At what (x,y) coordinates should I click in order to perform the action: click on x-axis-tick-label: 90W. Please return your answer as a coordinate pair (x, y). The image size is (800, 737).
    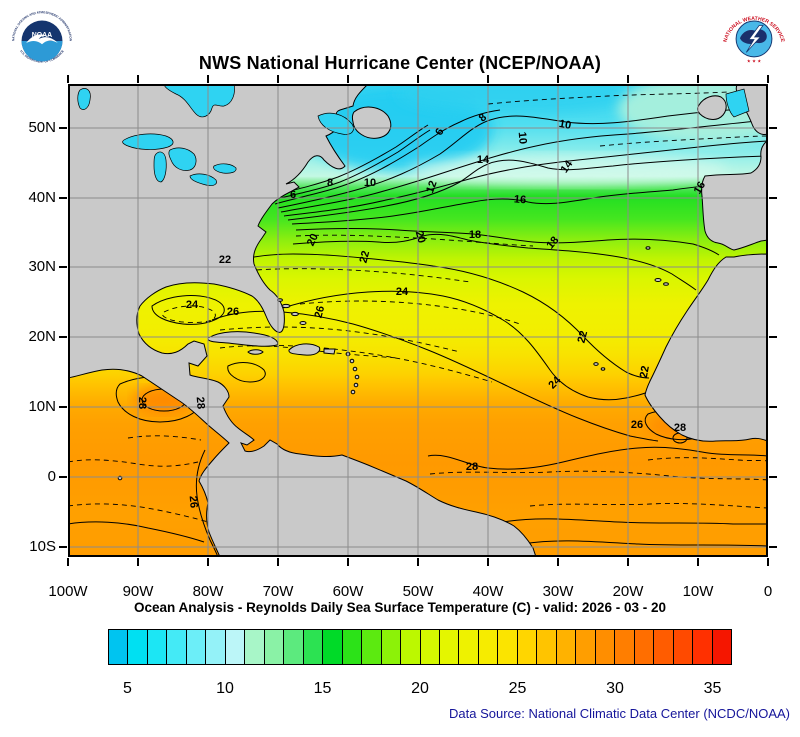
    Looking at the image, I should click on (138, 591).